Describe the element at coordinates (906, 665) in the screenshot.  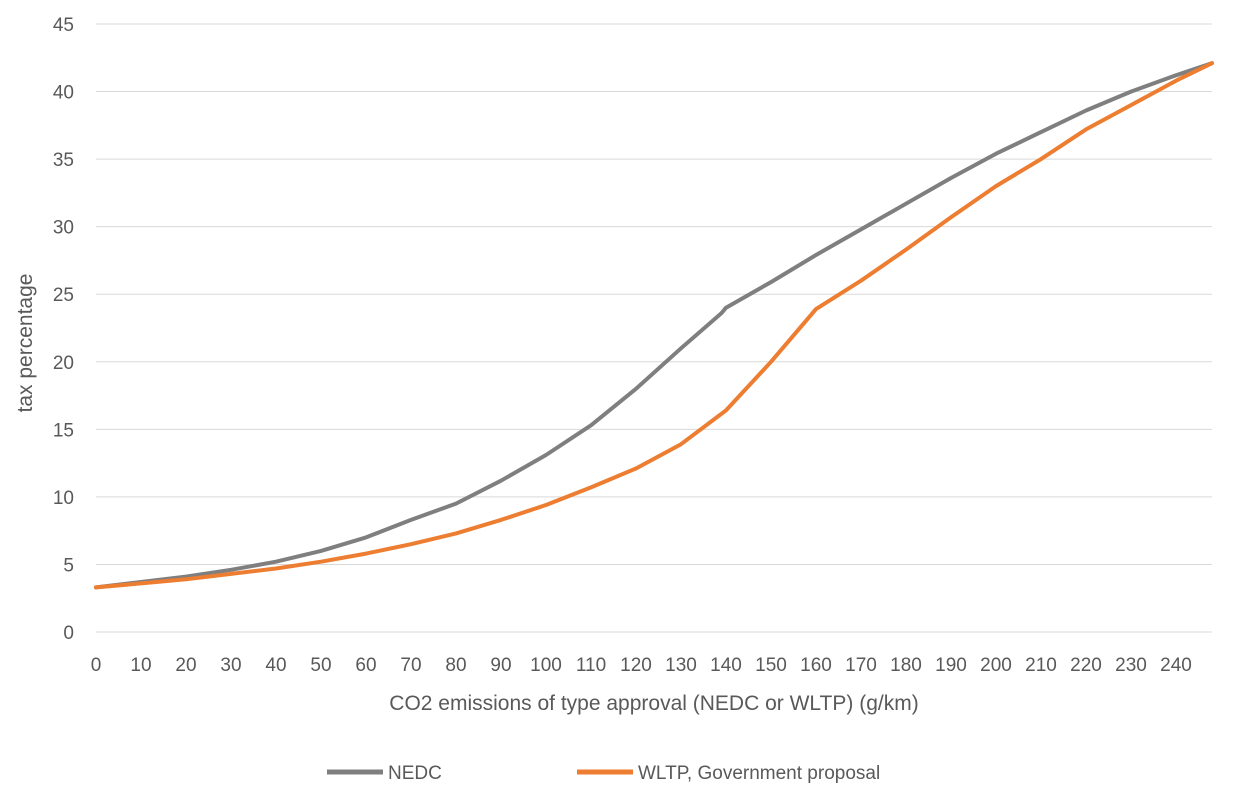
I see `x-tick-label: 180` at that location.